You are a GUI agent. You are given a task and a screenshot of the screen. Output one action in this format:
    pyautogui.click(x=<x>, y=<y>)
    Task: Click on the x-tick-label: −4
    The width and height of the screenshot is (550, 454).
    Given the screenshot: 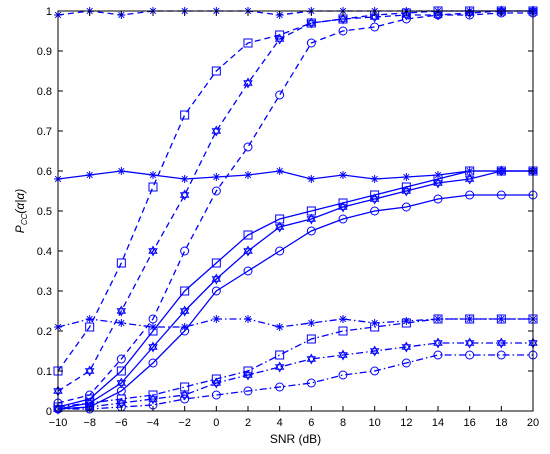 What is the action you would take?
    pyautogui.click(x=153, y=423)
    